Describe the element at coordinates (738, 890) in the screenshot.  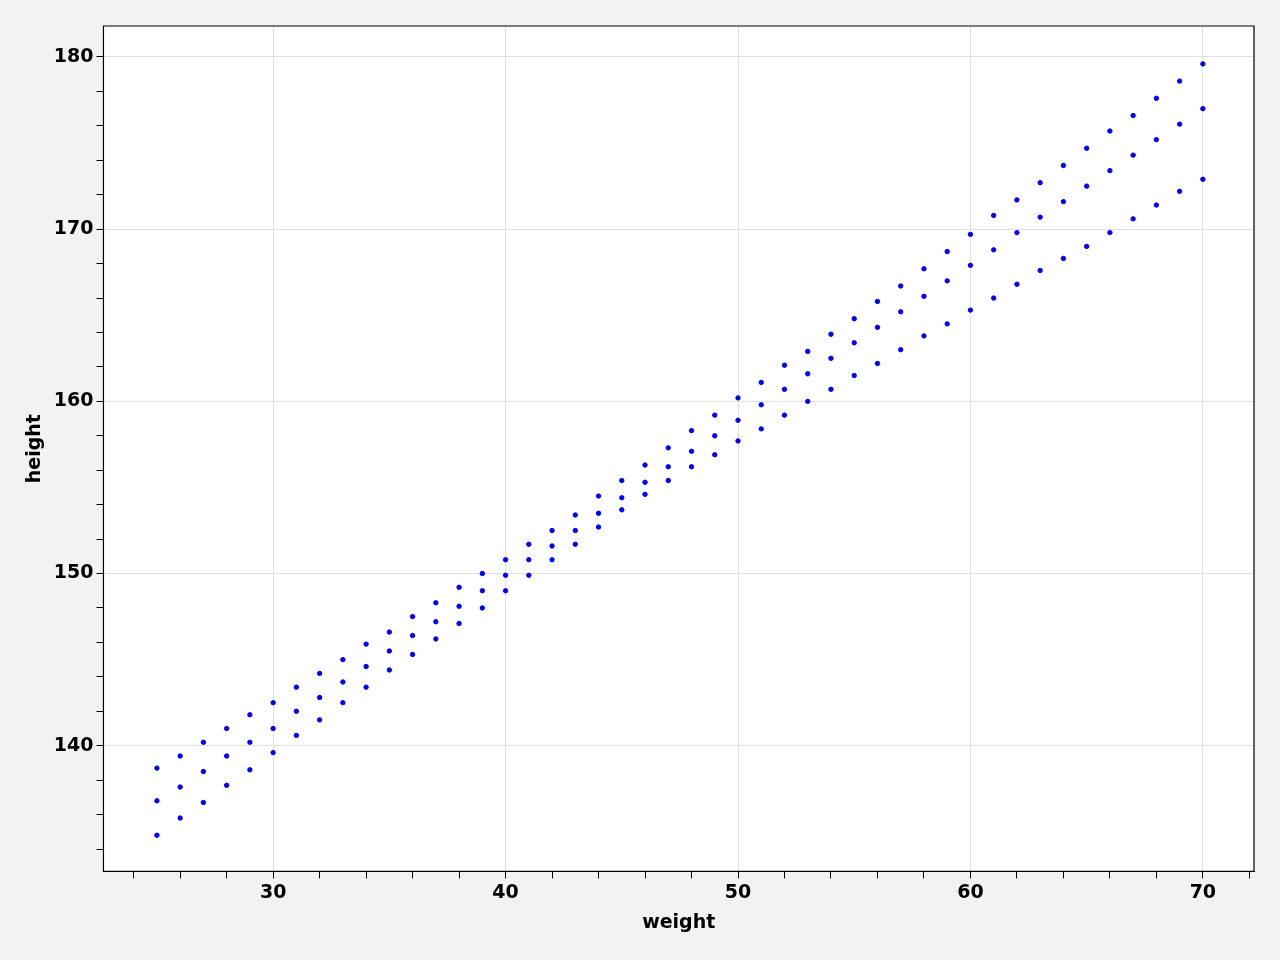
I see `x-tick-label: 50` at that location.